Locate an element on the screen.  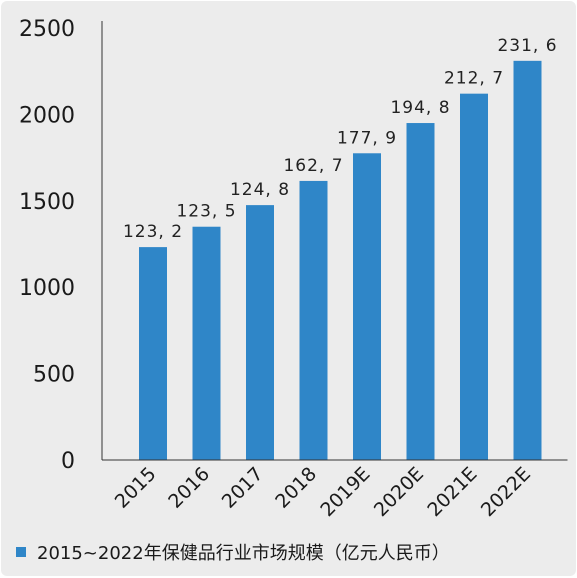
y-tick-label: 0 is located at coordinates (68, 461).